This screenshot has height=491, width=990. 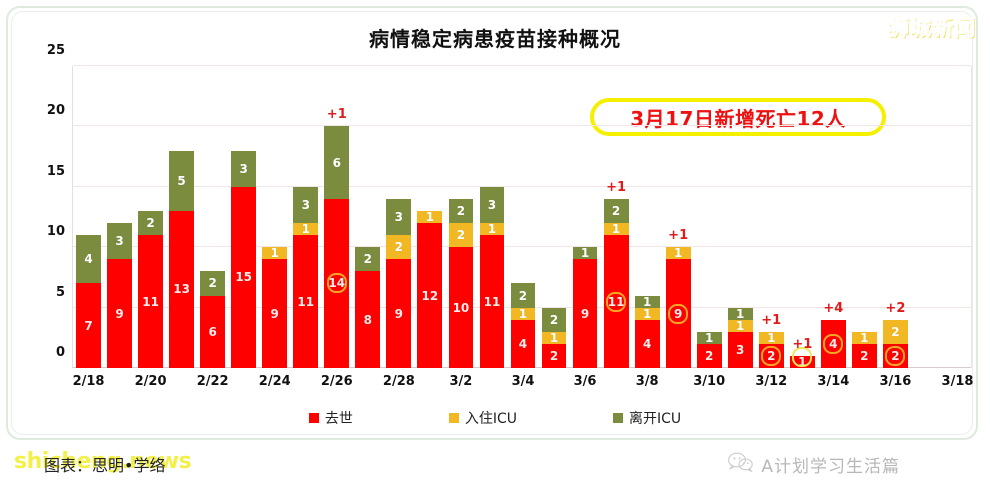 What do you see at coordinates (244, 277) in the screenshot?
I see `bar-segment-red: 15` at bounding box center [244, 277].